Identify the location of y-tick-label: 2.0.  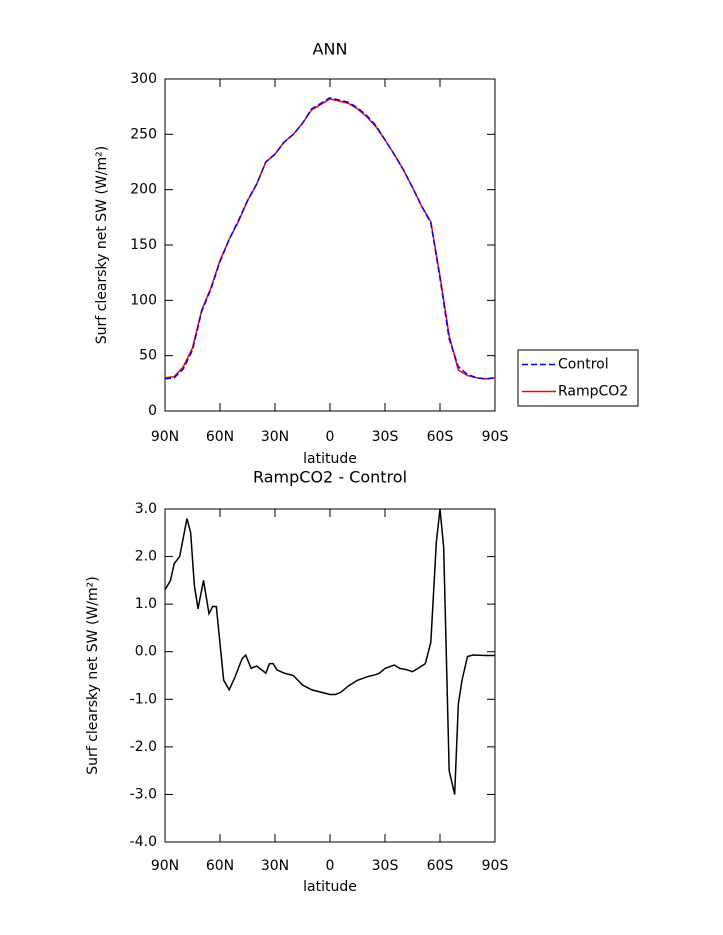
(146, 557).